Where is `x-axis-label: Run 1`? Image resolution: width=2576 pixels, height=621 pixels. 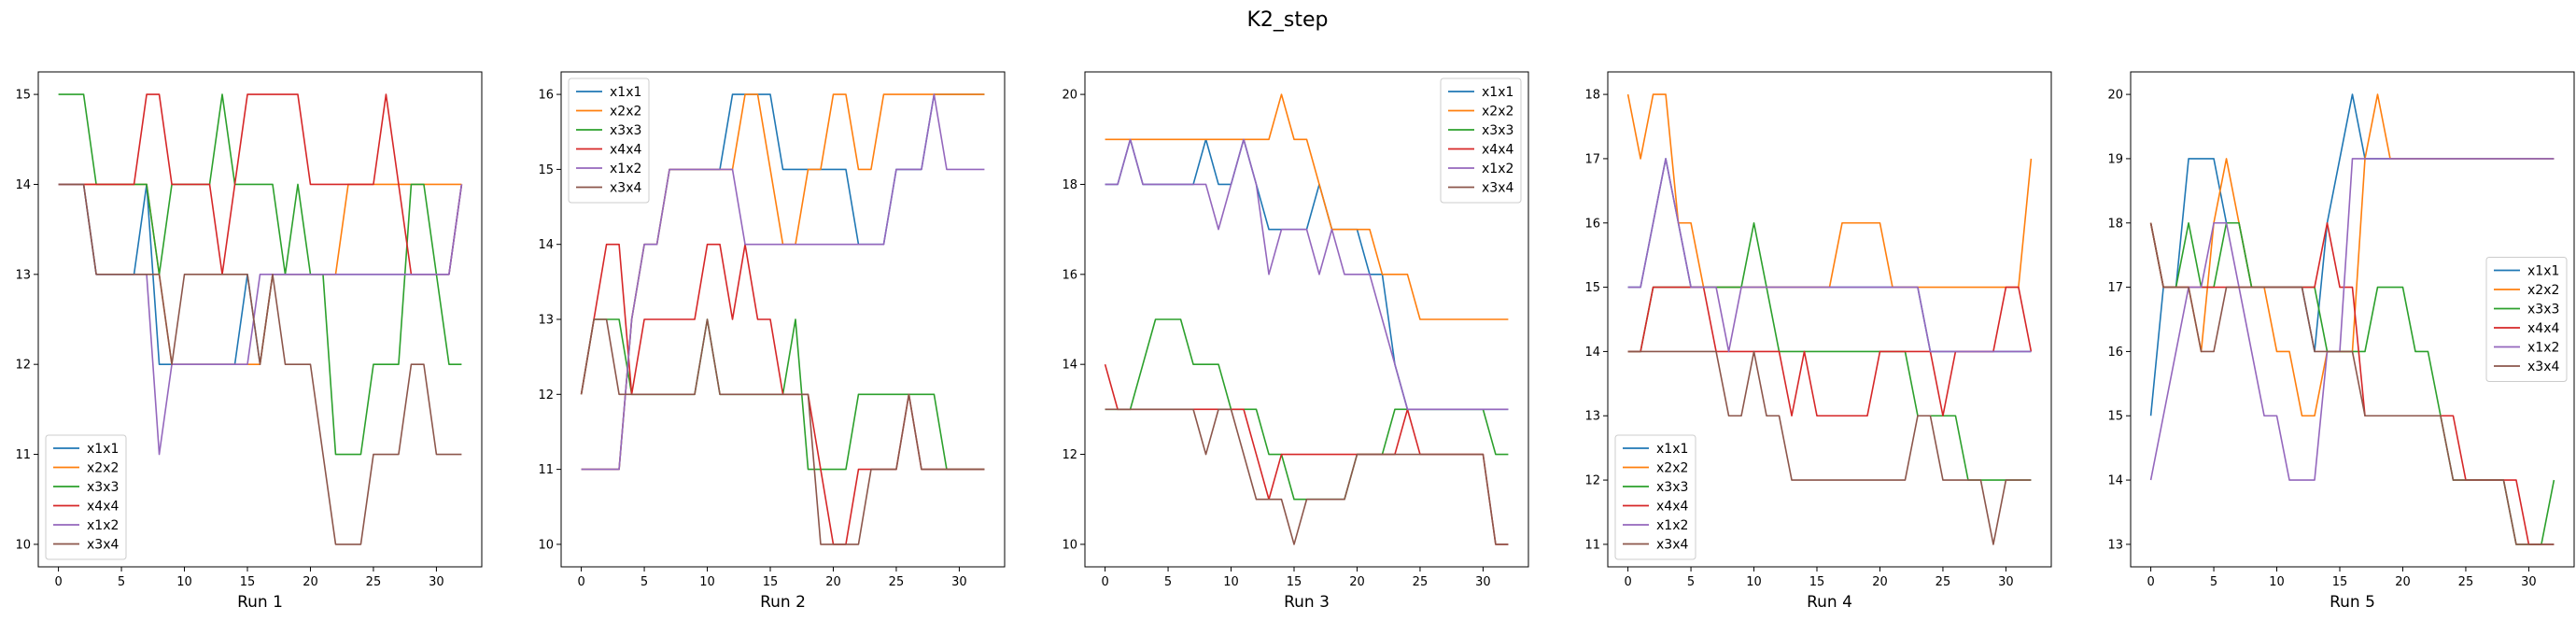
x-axis-label: Run 1 is located at coordinates (260, 603).